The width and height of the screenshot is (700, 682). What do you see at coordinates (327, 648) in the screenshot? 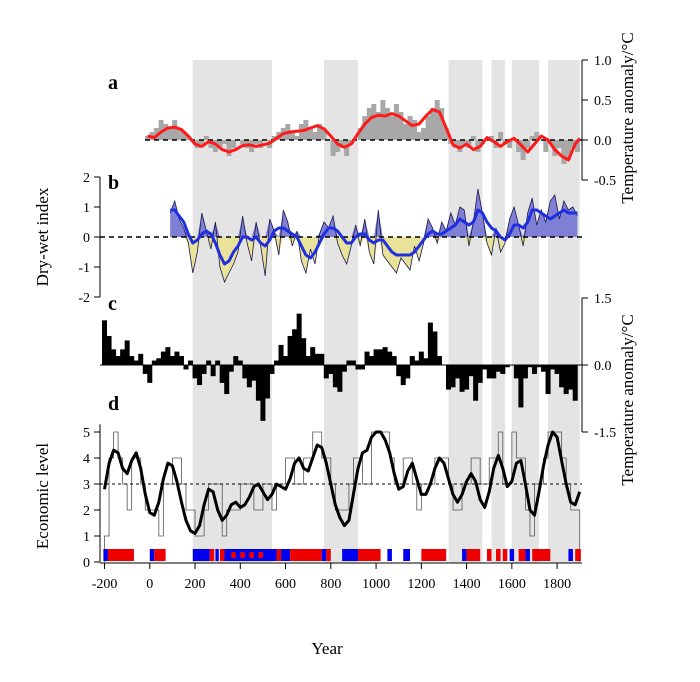
I see `x-axis-label: Year` at bounding box center [327, 648].